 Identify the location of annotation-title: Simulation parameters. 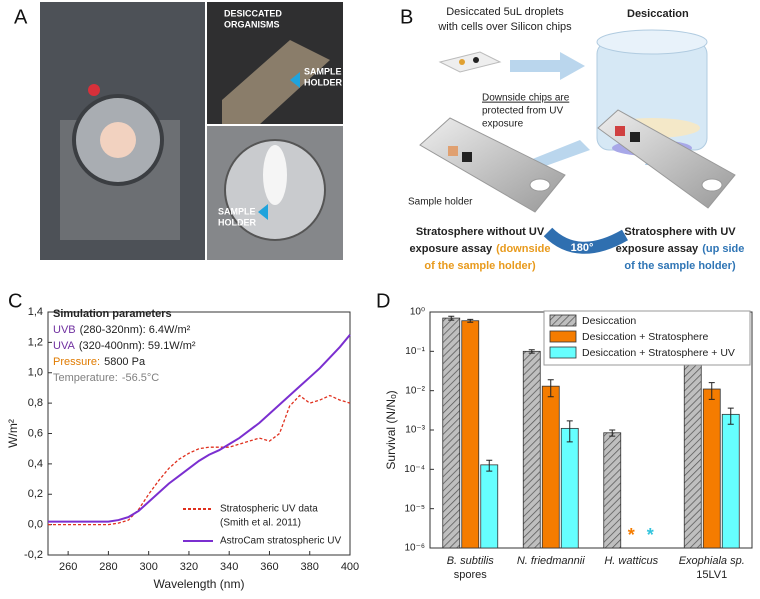
(112, 314).